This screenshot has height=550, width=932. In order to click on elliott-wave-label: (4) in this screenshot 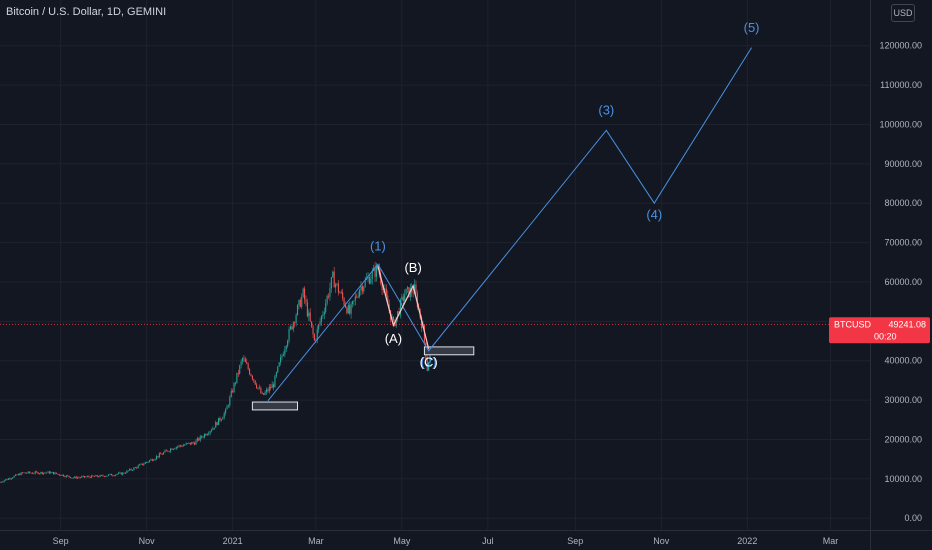, I will do `click(654, 214)`.